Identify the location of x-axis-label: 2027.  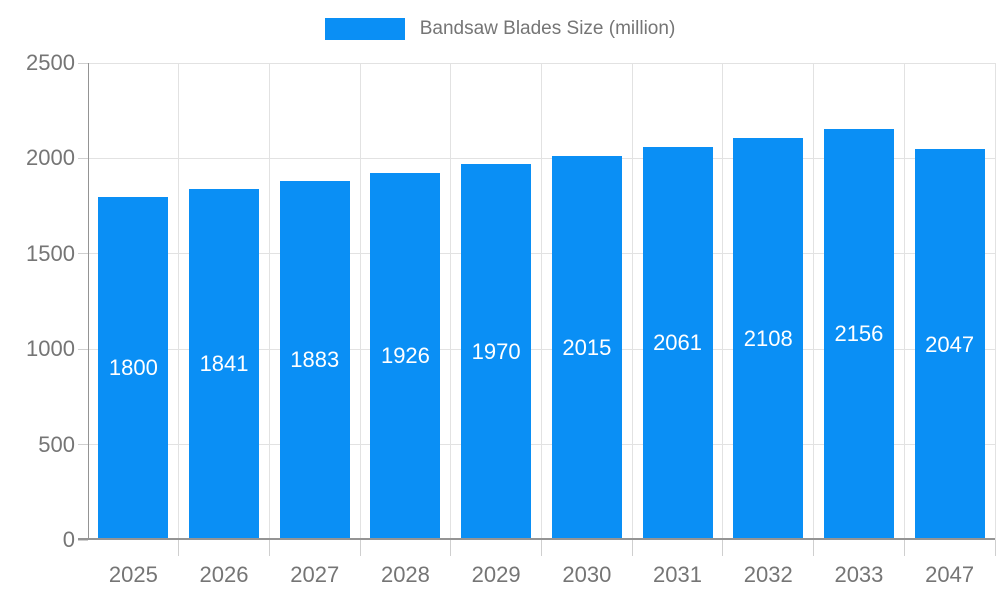
(315, 574).